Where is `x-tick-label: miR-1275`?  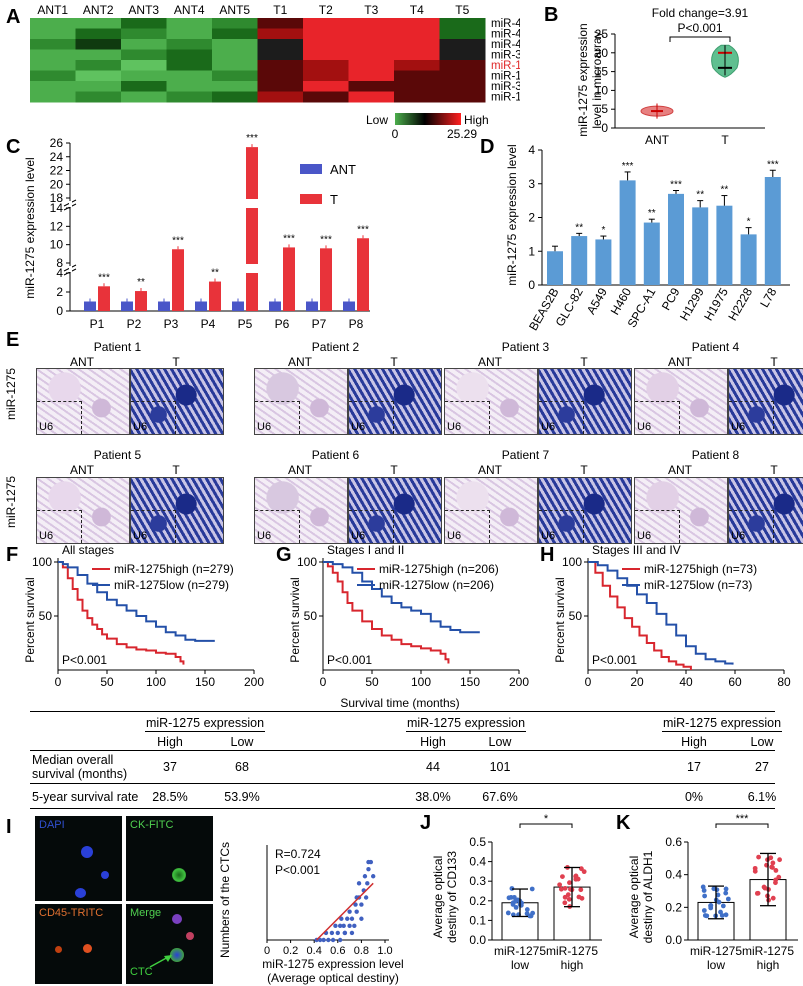
x-tick-label: miR-1275 is located at coordinates (768, 951).